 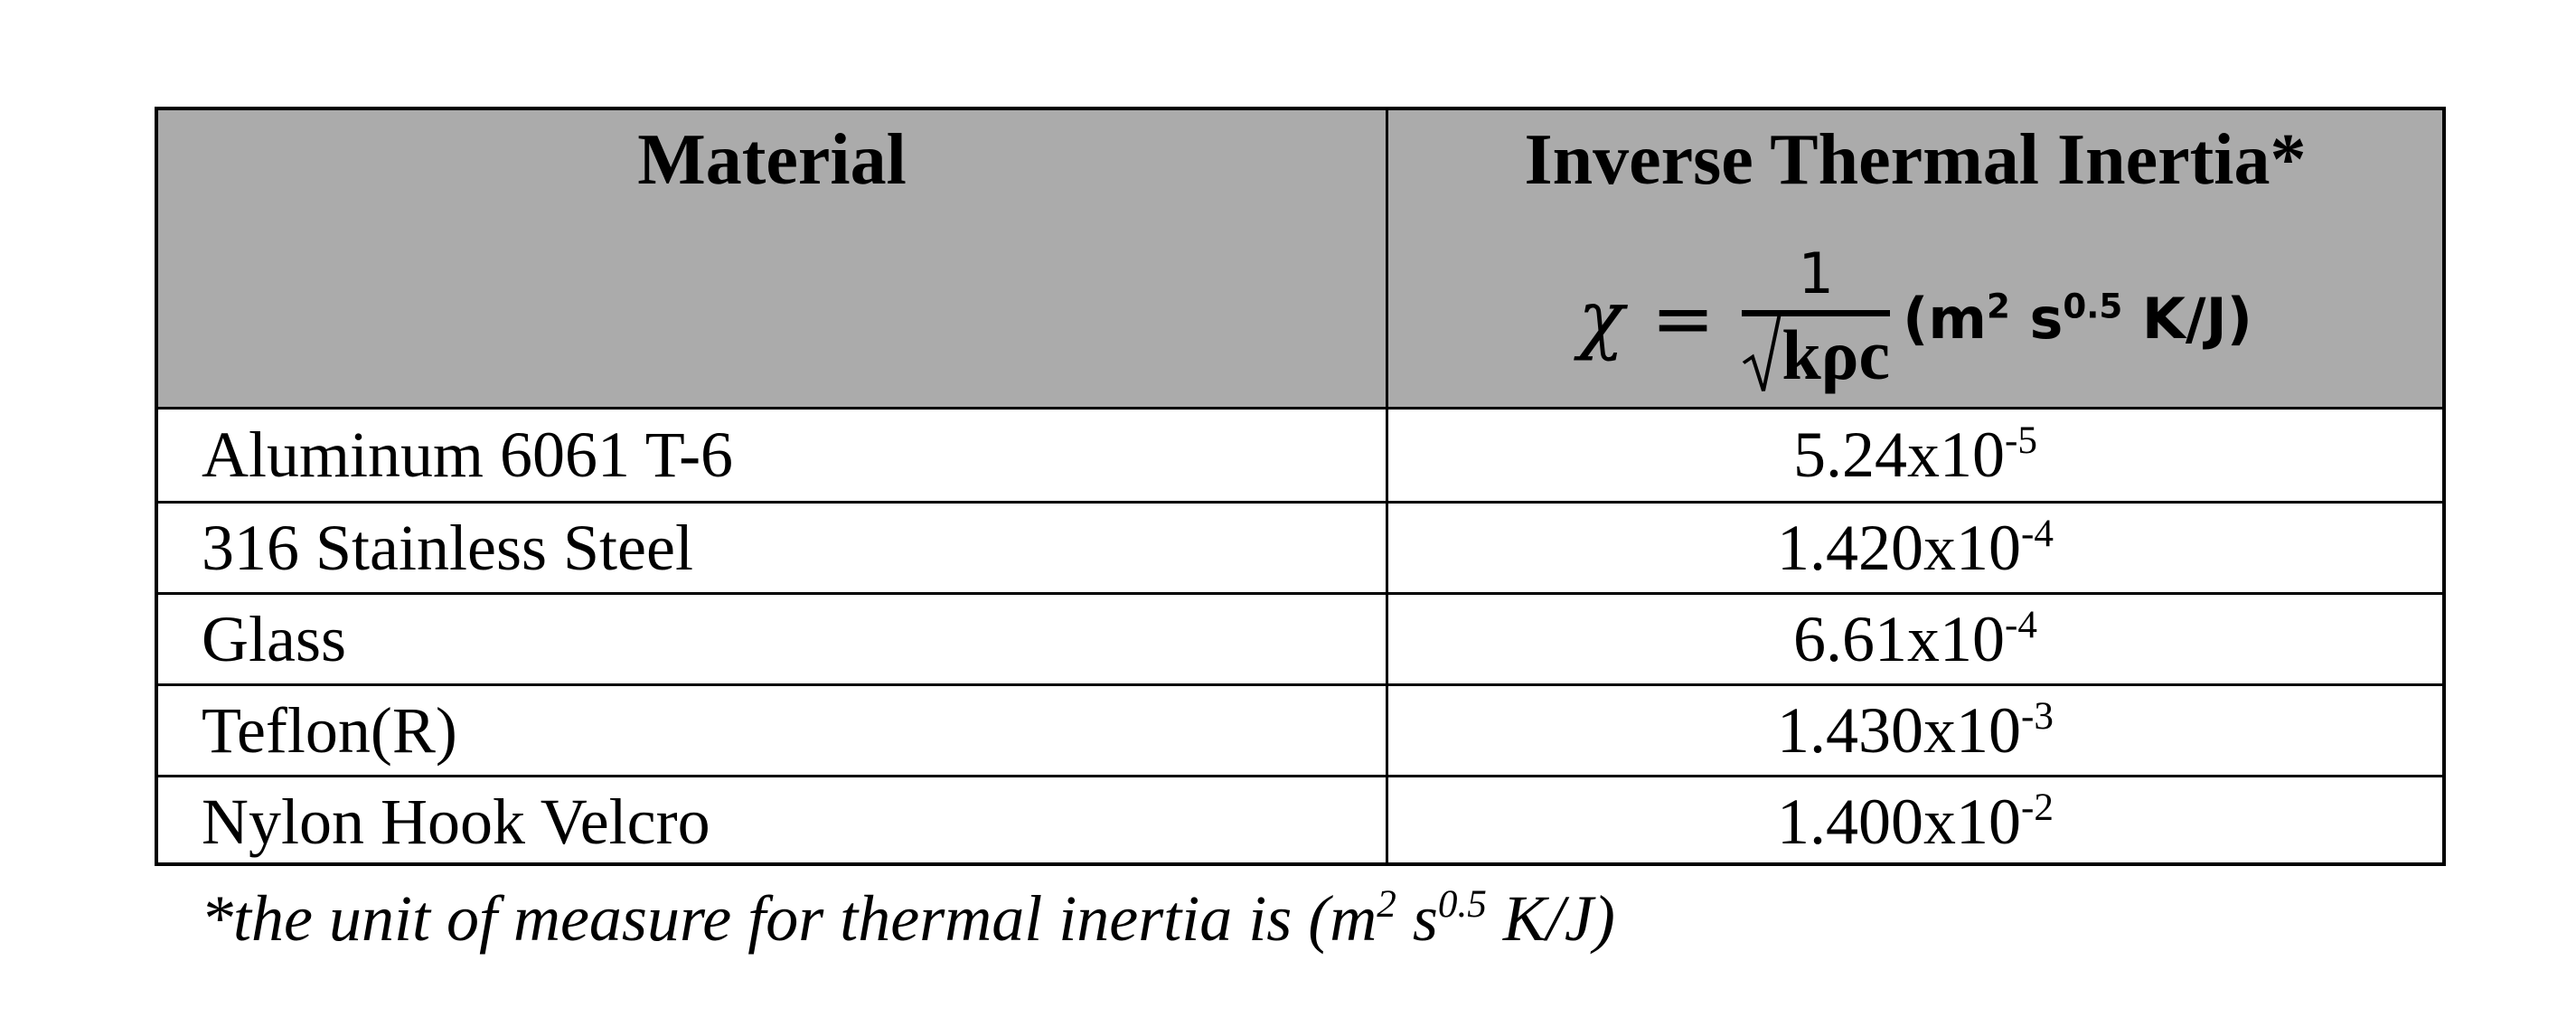 I want to click on material-cell: 316 Stainless Steel, so click(x=447, y=547).